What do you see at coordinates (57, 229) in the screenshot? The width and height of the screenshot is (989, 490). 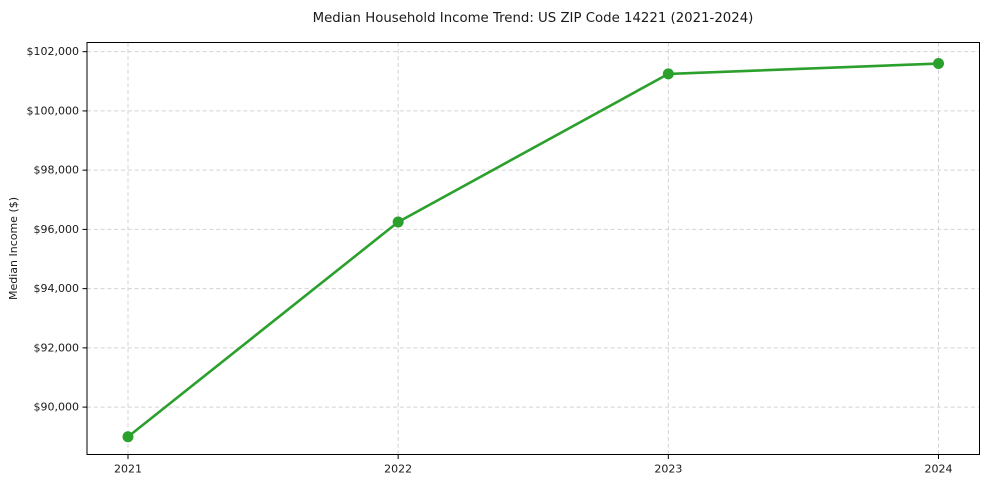 I see `y-tick-label: $96,000` at bounding box center [57, 229].